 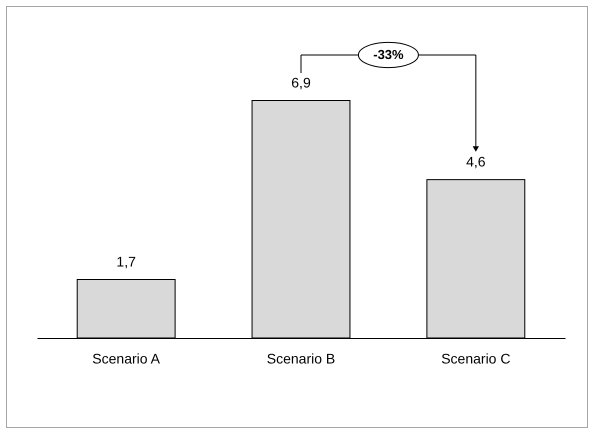 I want to click on text: -33%, so click(x=388, y=54).